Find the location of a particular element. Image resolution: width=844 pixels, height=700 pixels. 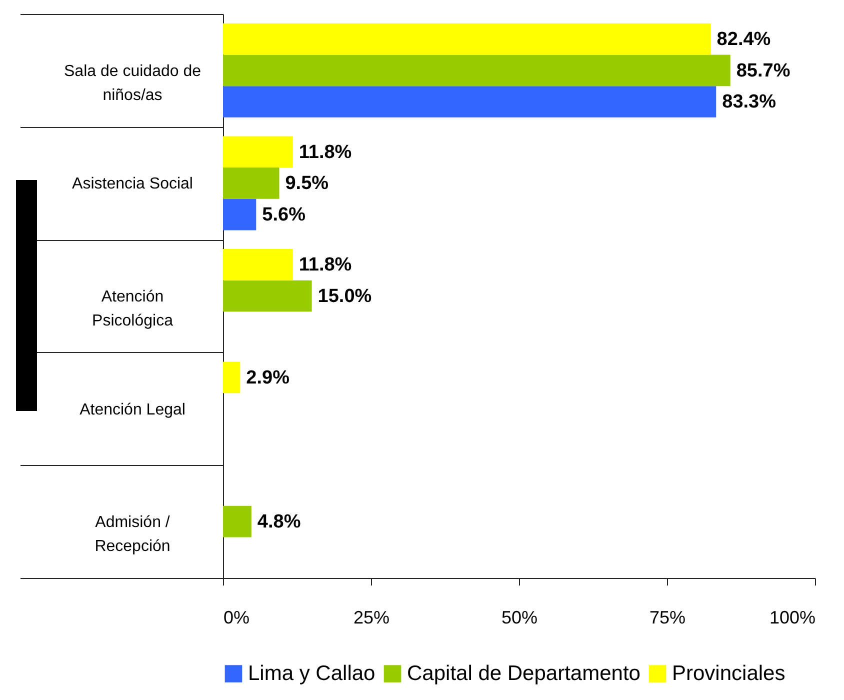

x-tick-label: 100% is located at coordinates (792, 618).